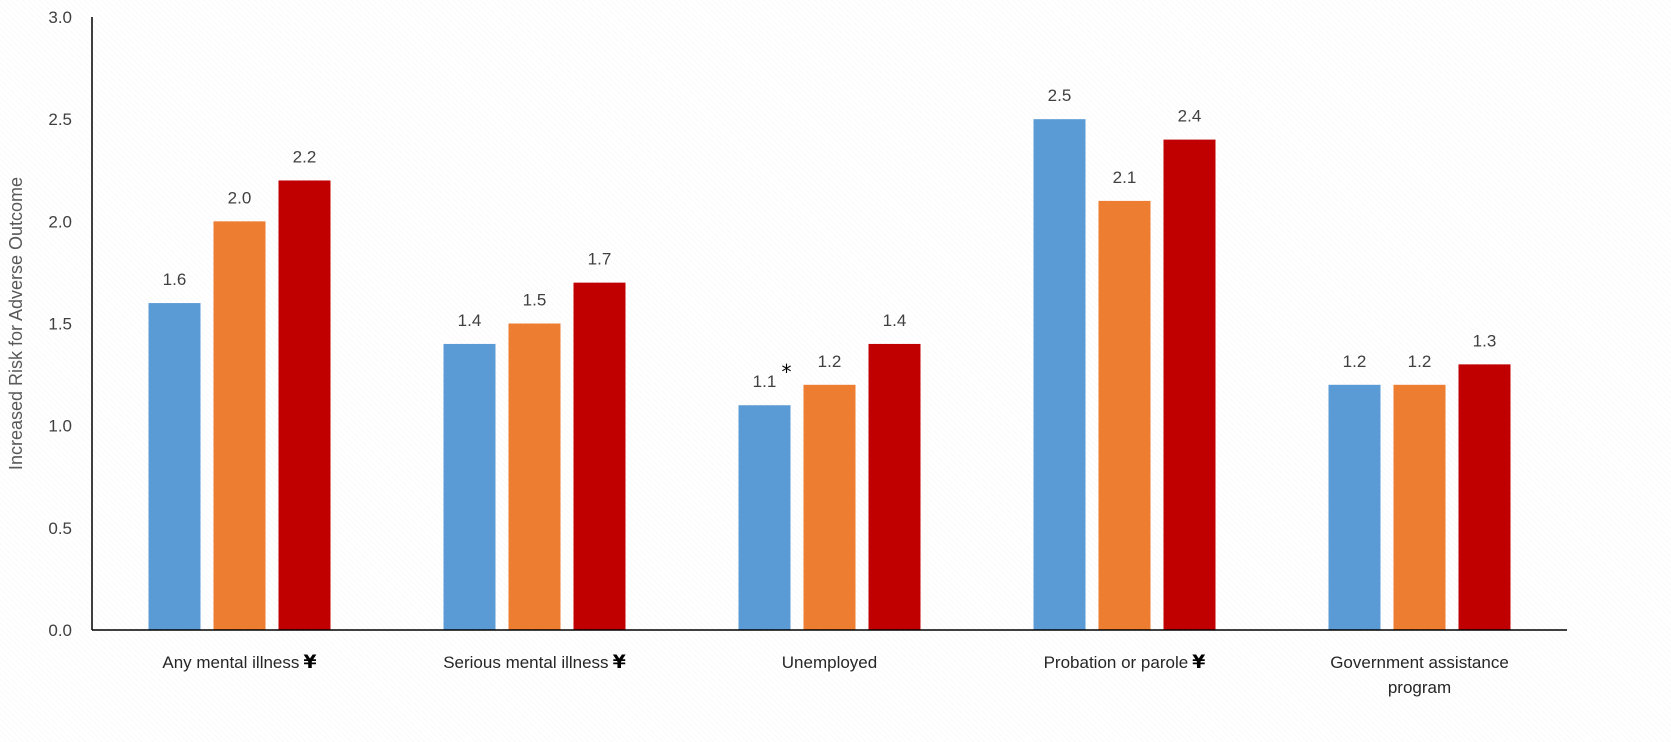 The image size is (1671, 742). I want to click on x-tick-label-line: Unemployed, so click(829, 662).